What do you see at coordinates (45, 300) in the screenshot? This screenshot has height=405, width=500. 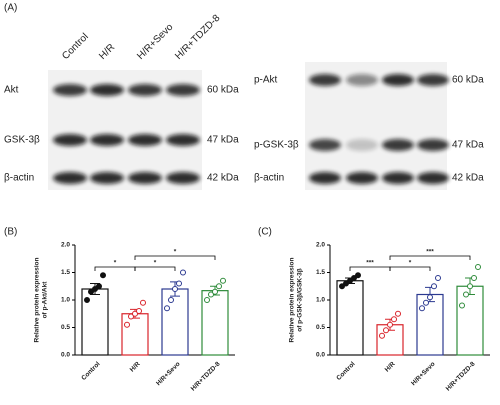 I see `y-axis-label: of p-Akt/Akt` at bounding box center [45, 300].